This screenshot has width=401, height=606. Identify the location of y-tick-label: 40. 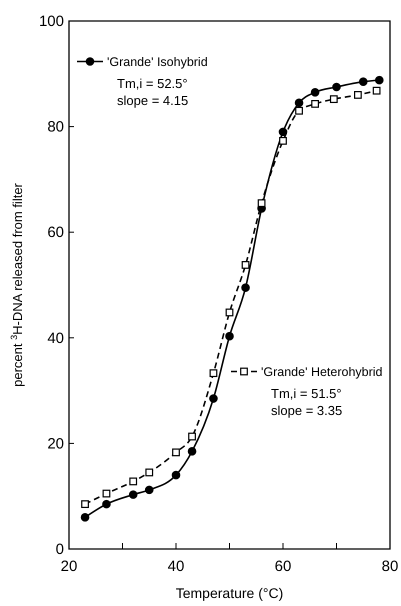
(55, 338).